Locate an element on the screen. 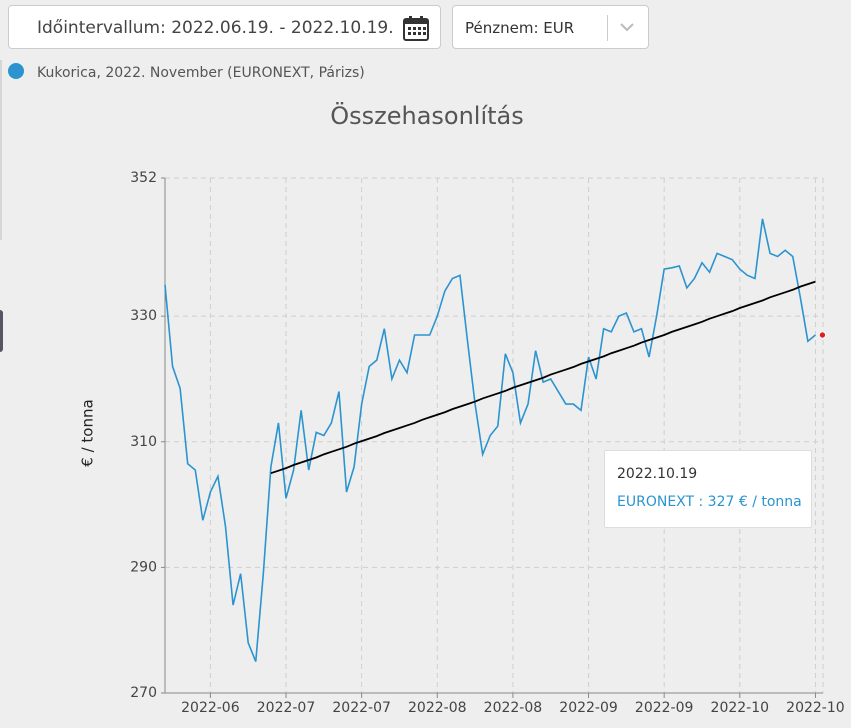  hover-marker is located at coordinates (822, 335).